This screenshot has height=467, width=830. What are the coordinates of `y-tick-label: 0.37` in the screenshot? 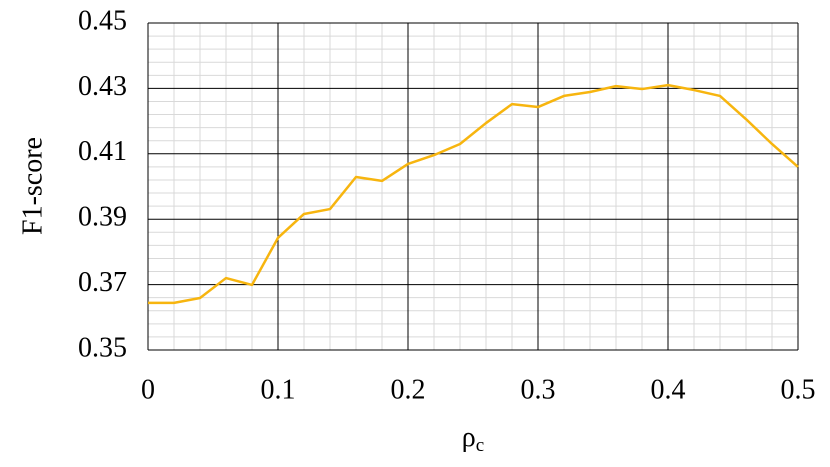 It's located at (102, 282).